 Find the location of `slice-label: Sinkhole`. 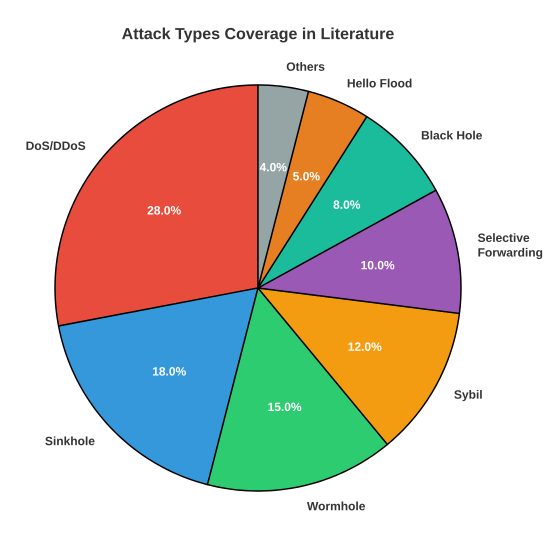

slice-label: Sinkhole is located at coordinates (70, 441).